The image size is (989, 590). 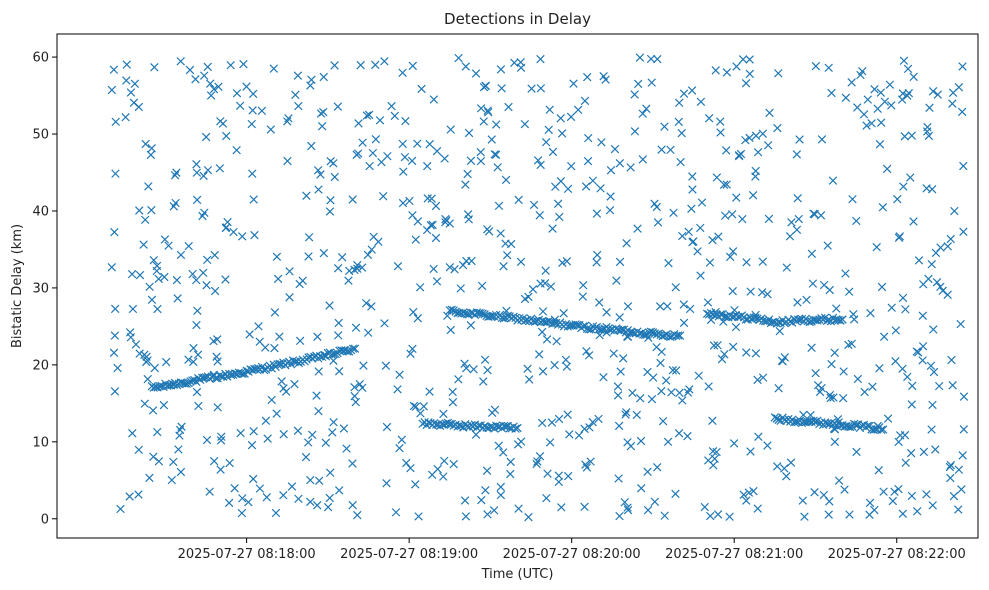 What do you see at coordinates (247, 554) in the screenshot?
I see `x-tick-label: 2025-07-27 08:18:00` at bounding box center [247, 554].